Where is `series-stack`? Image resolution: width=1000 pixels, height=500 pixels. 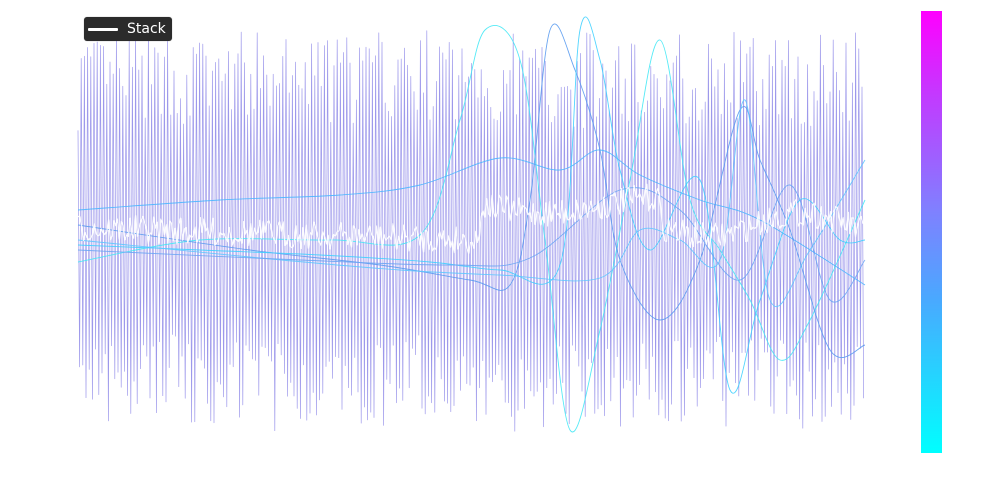 series-stack is located at coordinates (471, 219).